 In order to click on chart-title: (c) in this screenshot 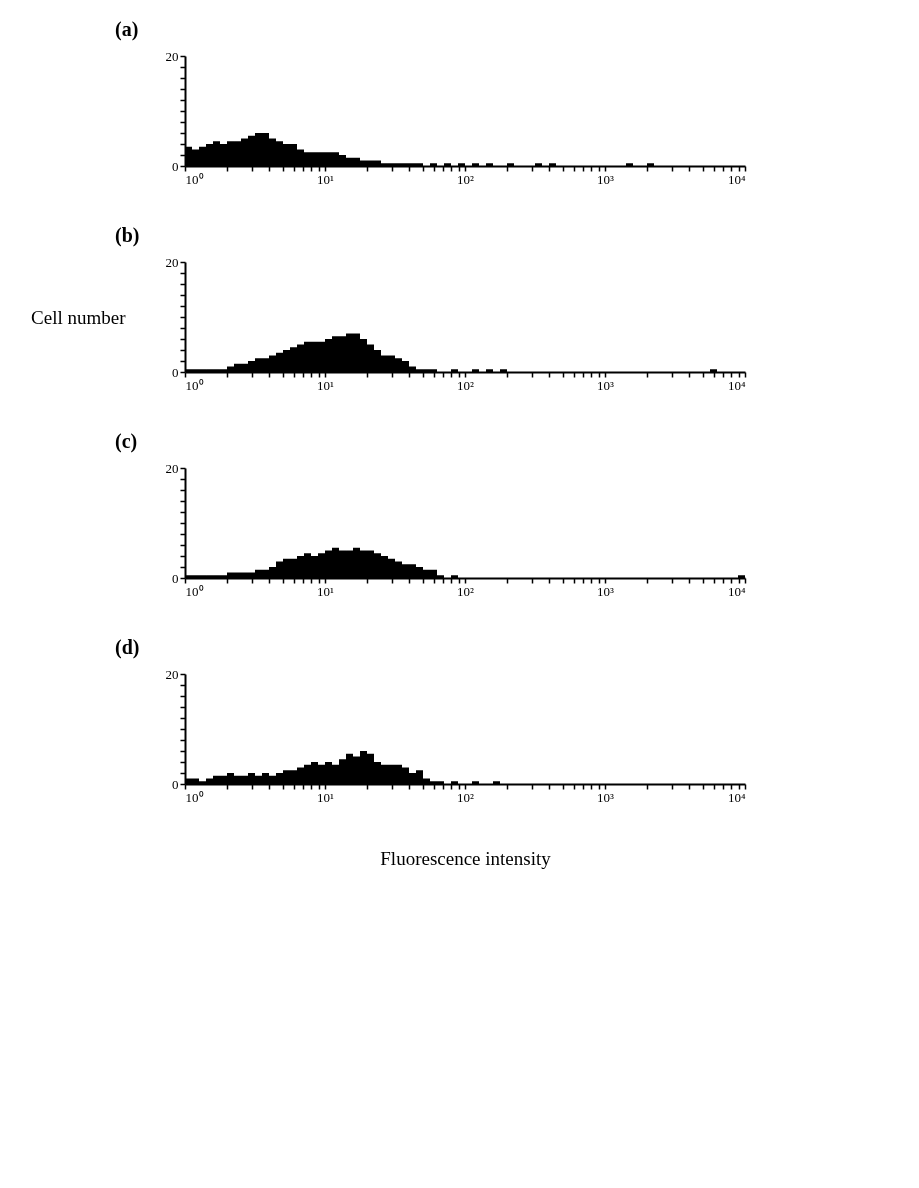, I will do `click(126, 441)`.